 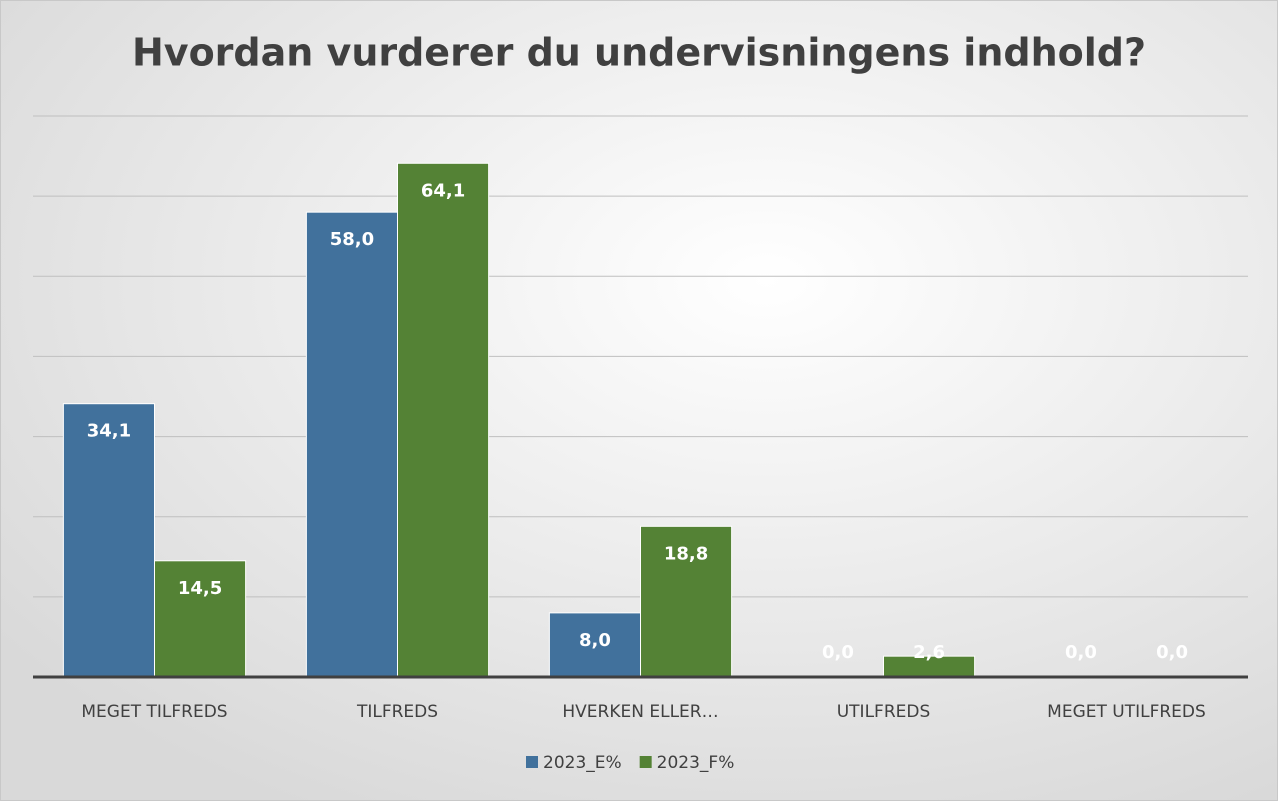 What do you see at coordinates (1126, 712) in the screenshot?
I see `x-tick-label: MEGET UTILFREDS` at bounding box center [1126, 712].